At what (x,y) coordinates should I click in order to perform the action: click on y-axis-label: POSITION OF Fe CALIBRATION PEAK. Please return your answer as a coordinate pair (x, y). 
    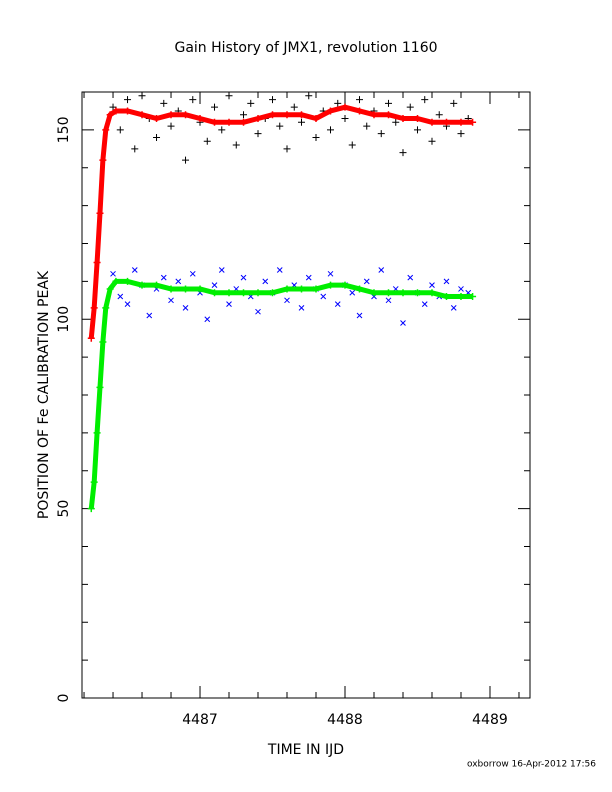
    Looking at the image, I should click on (44, 394).